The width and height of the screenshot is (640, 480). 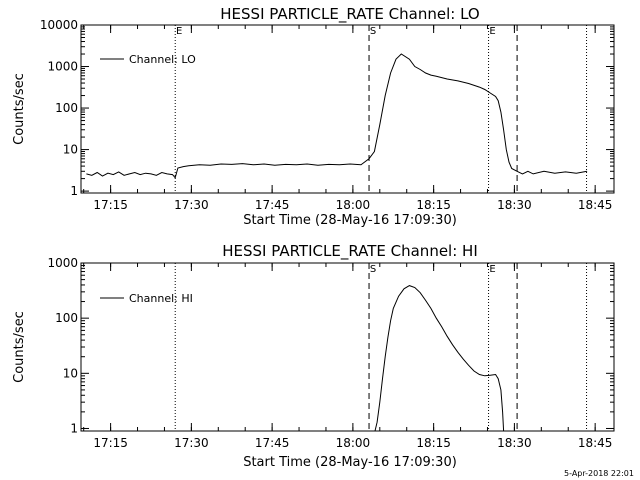 I want to click on chart-lo-x-tick-label: 18:00, so click(x=353, y=205).